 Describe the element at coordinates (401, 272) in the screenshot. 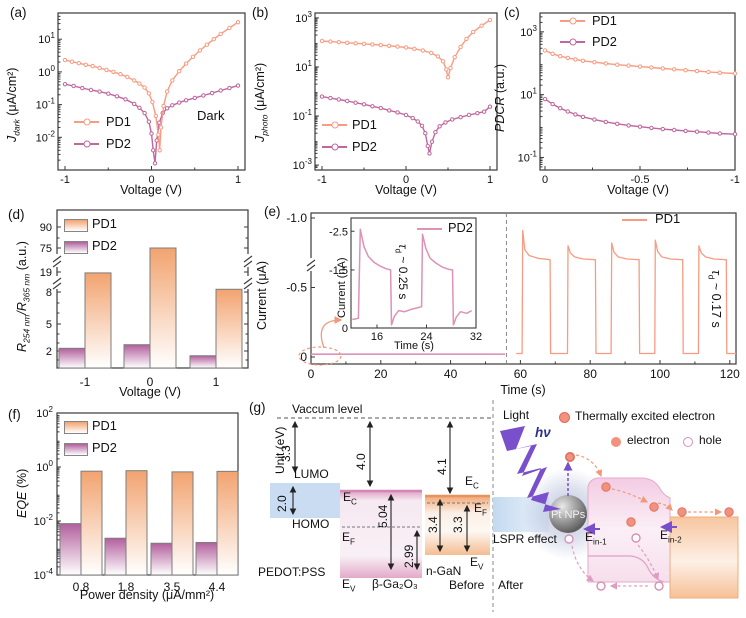

I see `tau-decay-pd2: τd ~ 0.25 s` at that location.